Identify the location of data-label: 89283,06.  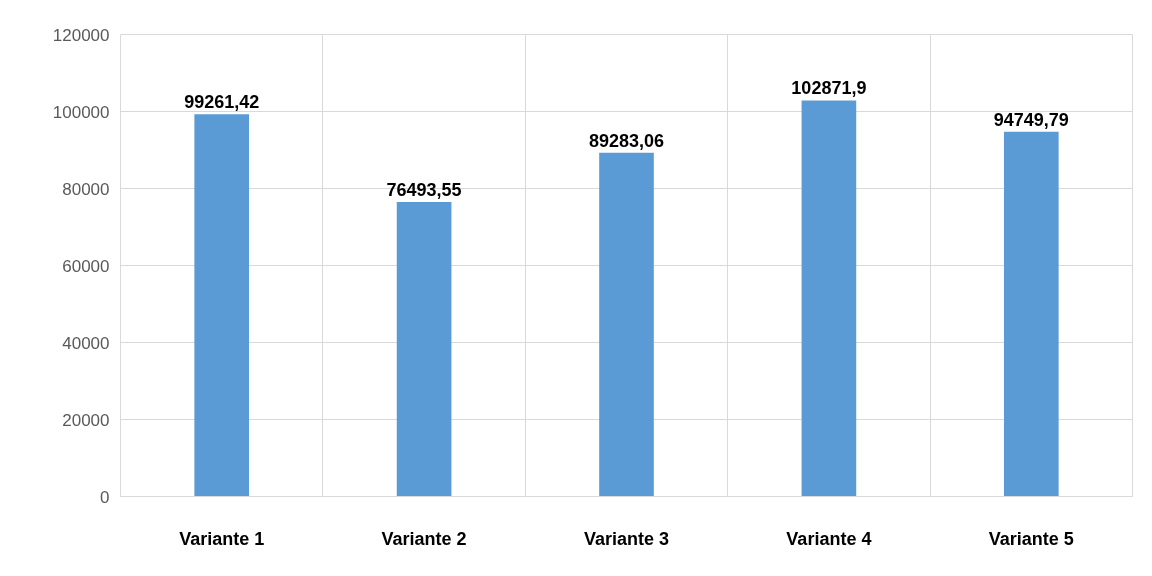
(626, 140).